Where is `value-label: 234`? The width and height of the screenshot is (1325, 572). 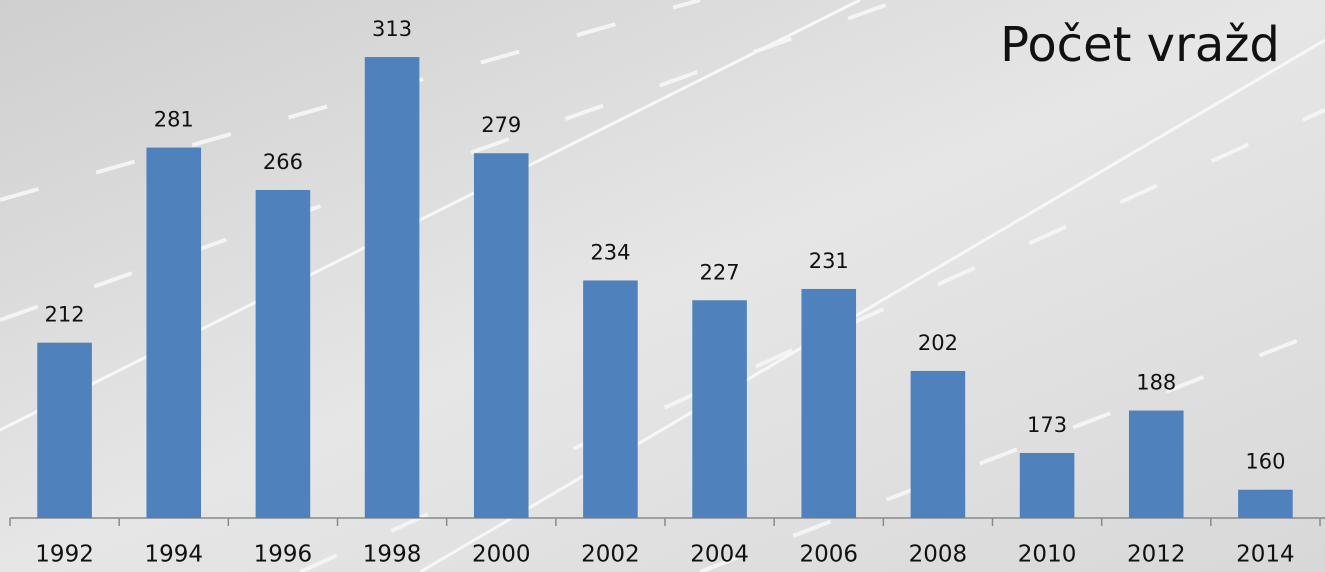
value-label: 234 is located at coordinates (610, 252).